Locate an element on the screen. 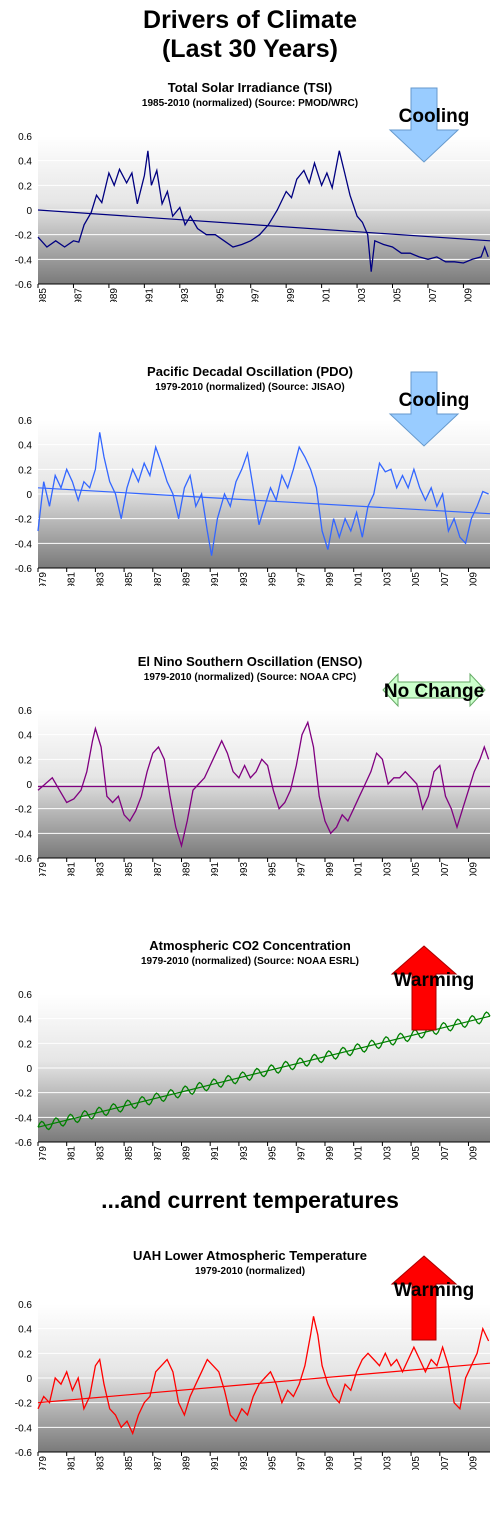 The image size is (500, 1520). chart-title: El Nino Southern Oscillation (ENSO) is located at coordinates (250, 661).